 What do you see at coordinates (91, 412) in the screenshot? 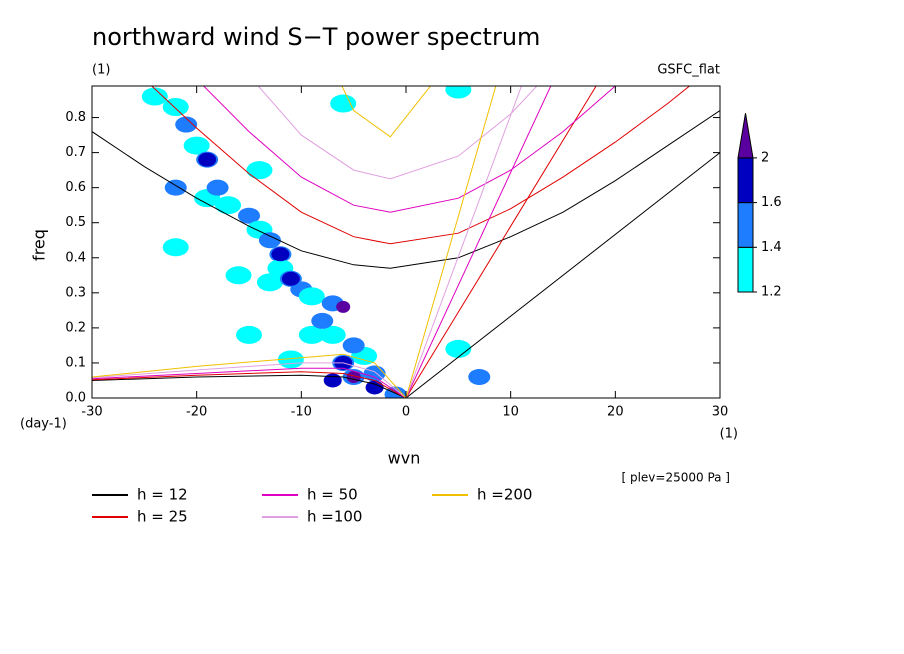
I see `x-tick-label: -30` at bounding box center [91, 412].